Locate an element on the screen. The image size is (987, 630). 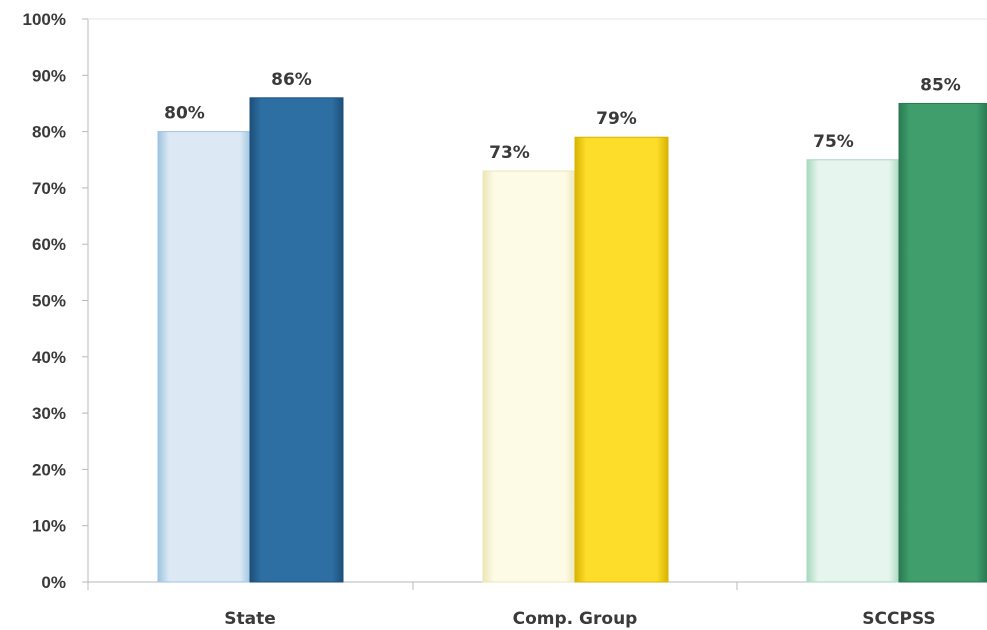
y-tick-label: 50% is located at coordinates (49, 301).